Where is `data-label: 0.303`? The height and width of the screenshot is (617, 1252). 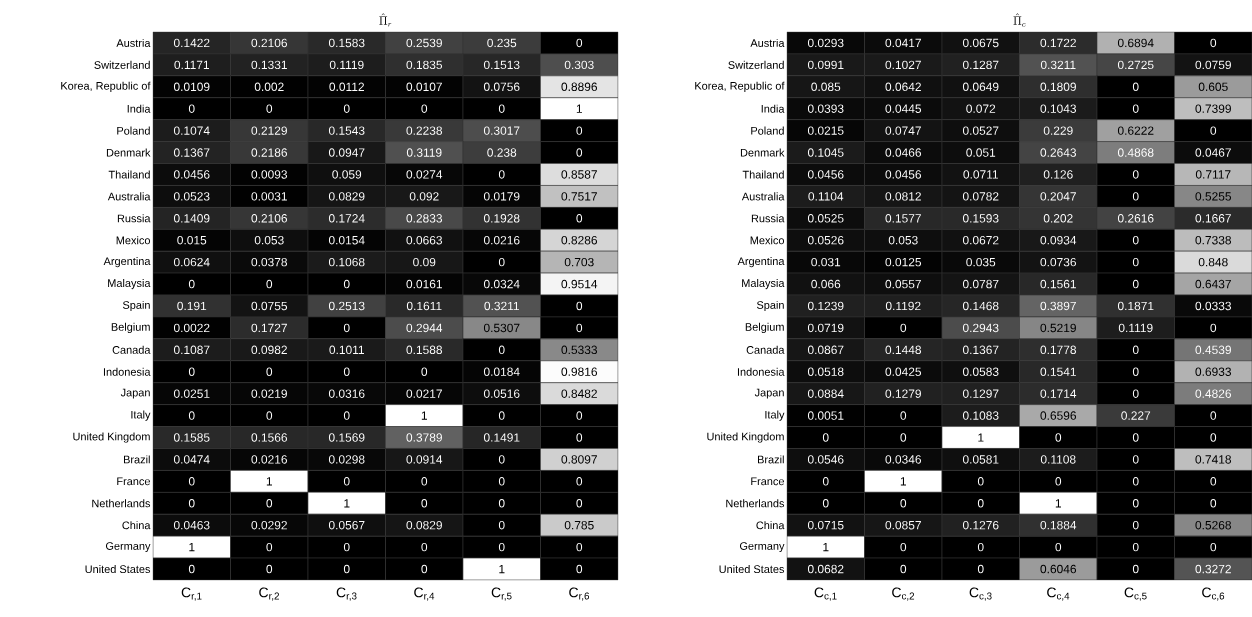 data-label: 0.303 is located at coordinates (579, 65).